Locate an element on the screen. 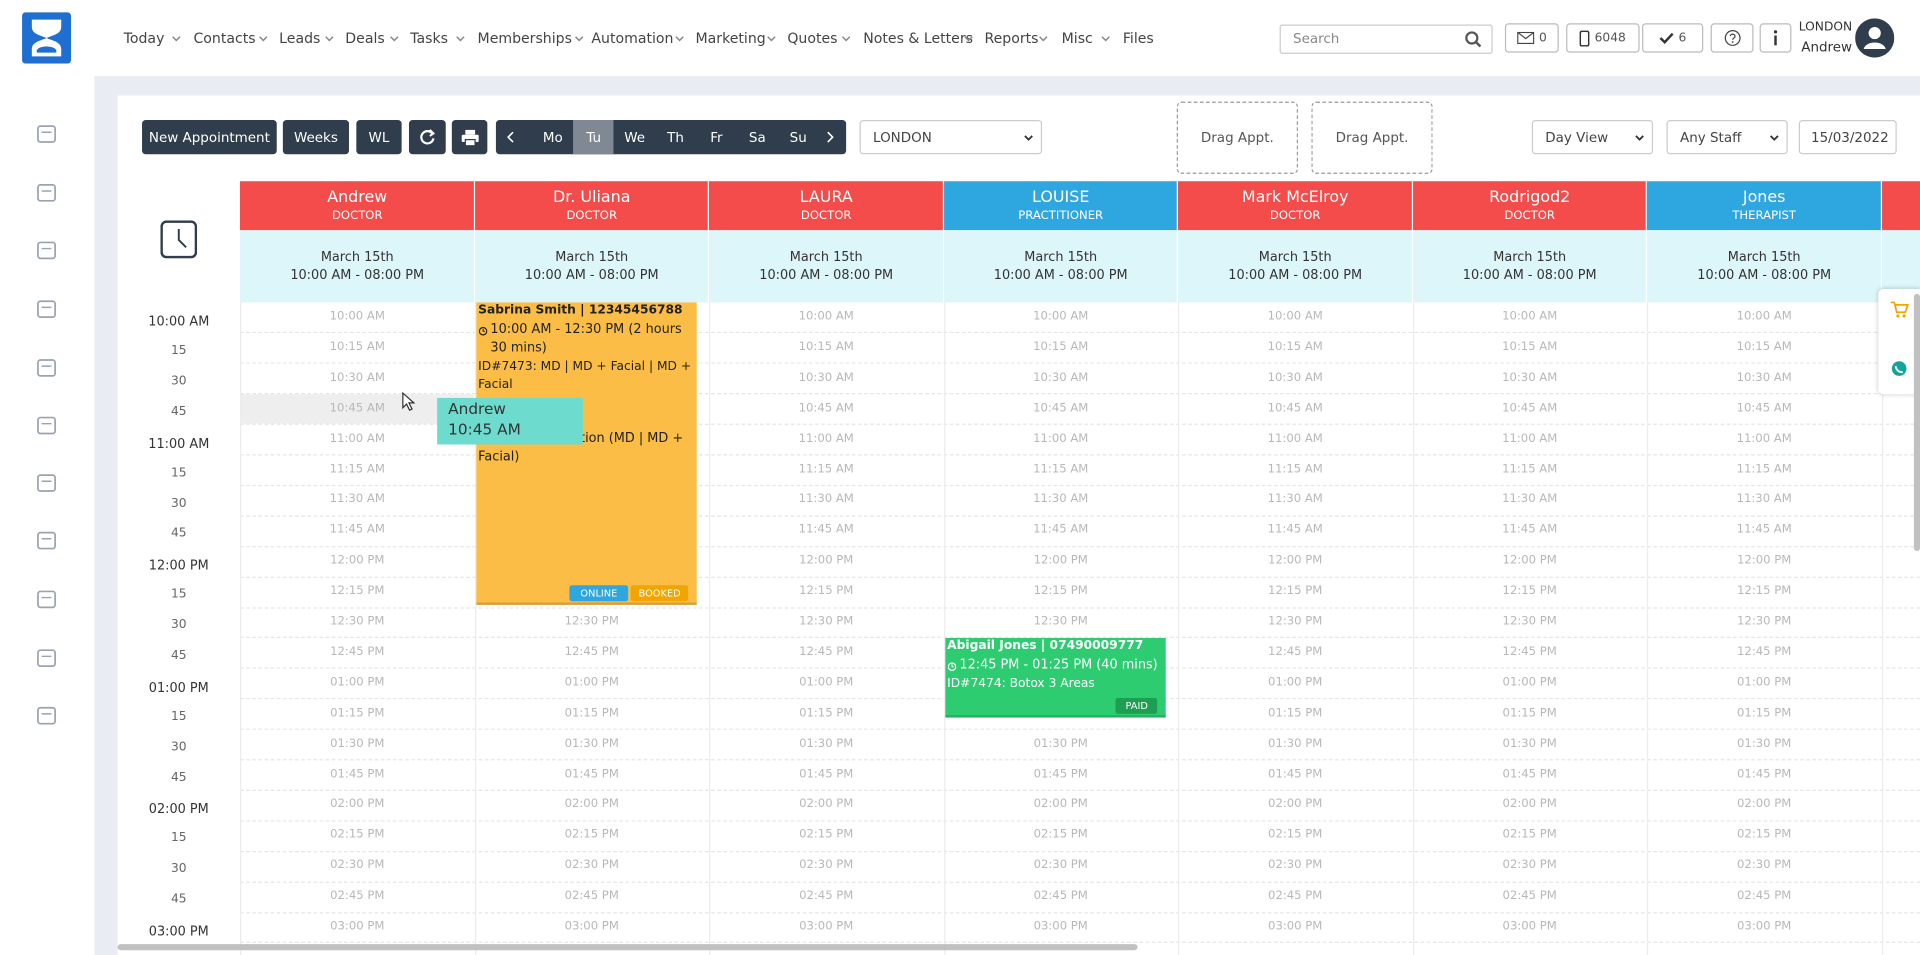  day-button: Mo is located at coordinates (553, 137).